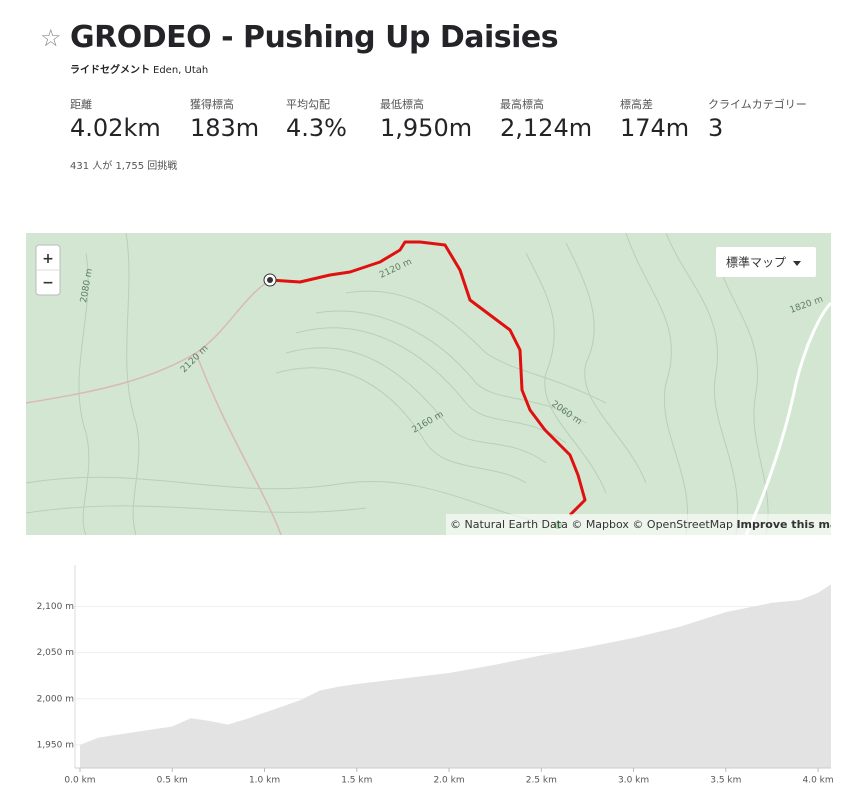 The width and height of the screenshot is (841, 800). Describe the element at coordinates (124, 166) in the screenshot. I see `attempts: 431 人が 1,755 回挑戦` at that location.